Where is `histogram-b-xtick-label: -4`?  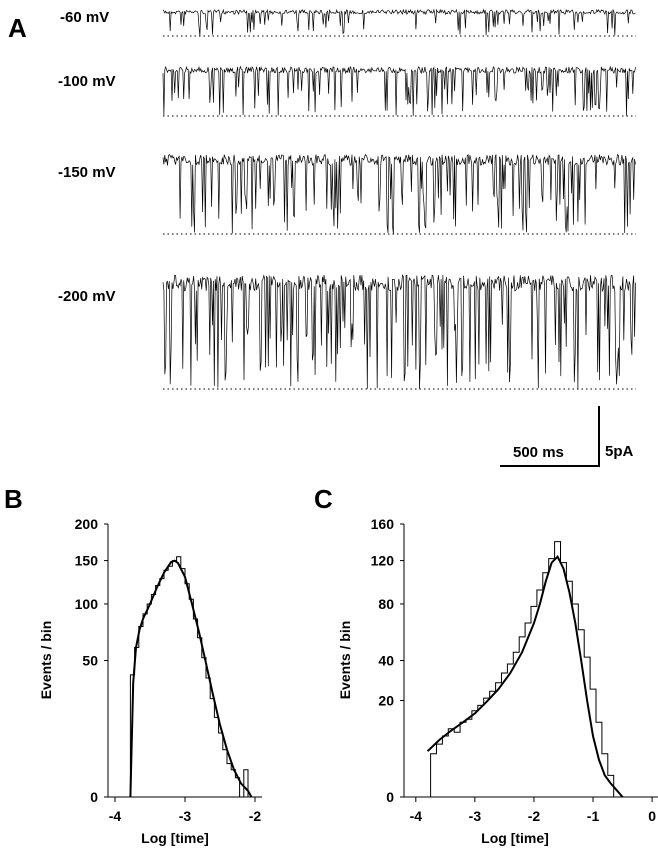
histogram-b-xtick-label: -4 is located at coordinates (115, 816).